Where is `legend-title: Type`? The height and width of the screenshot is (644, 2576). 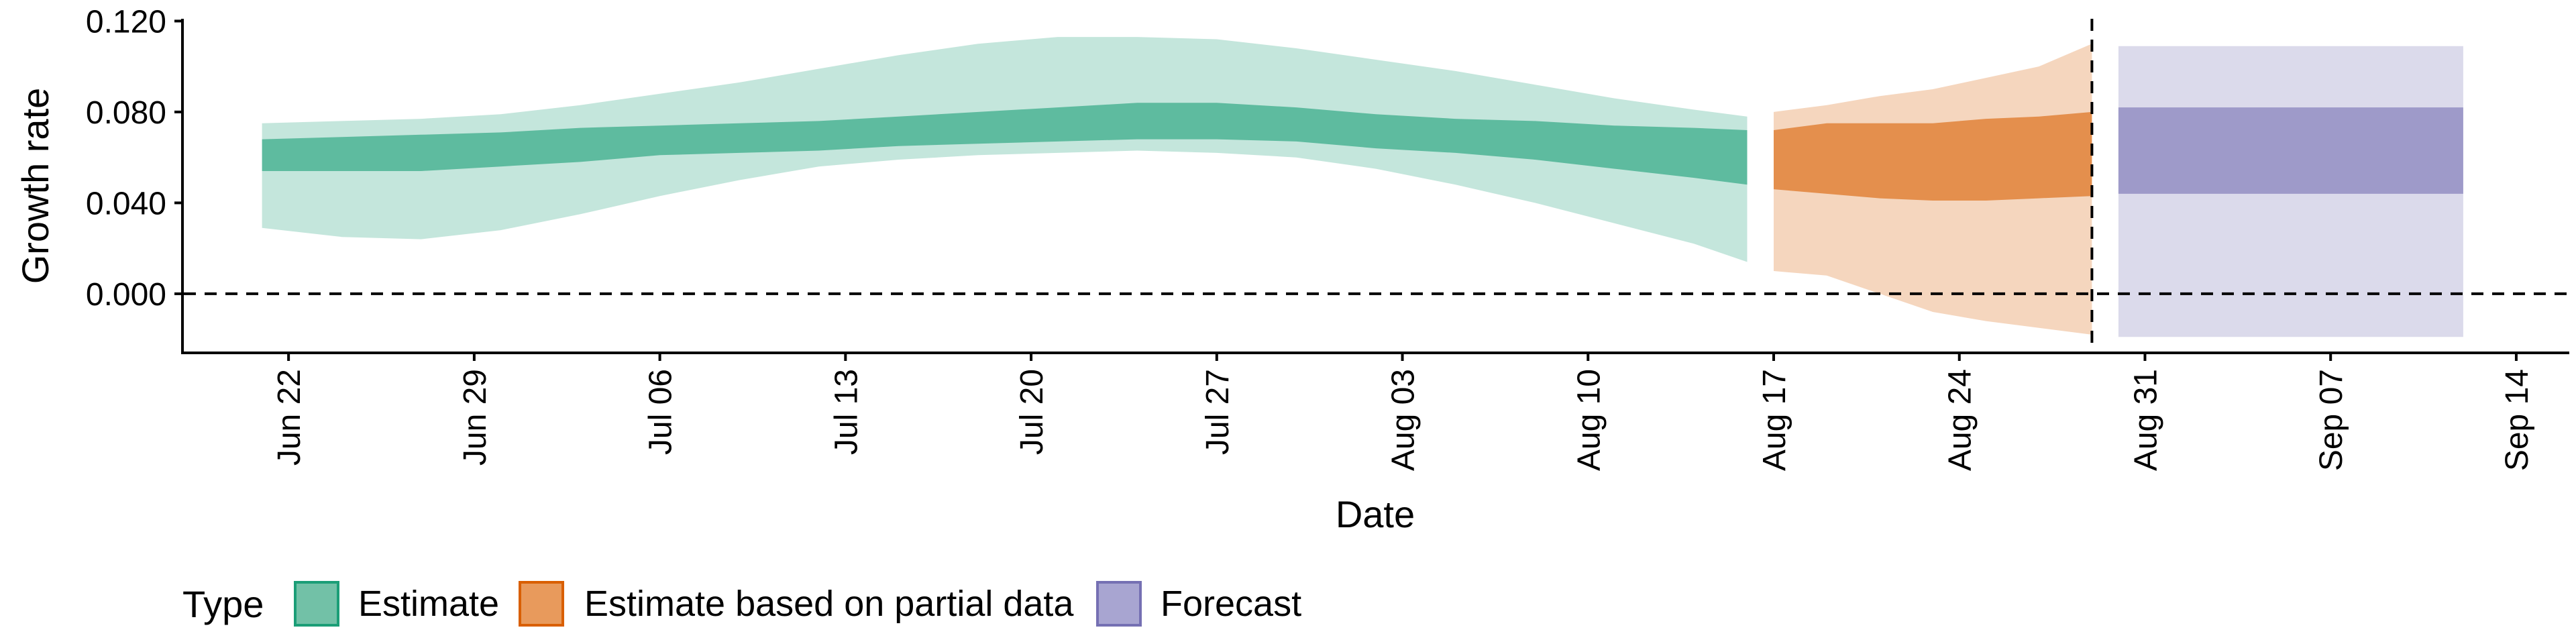
legend-title: Type is located at coordinates (223, 604).